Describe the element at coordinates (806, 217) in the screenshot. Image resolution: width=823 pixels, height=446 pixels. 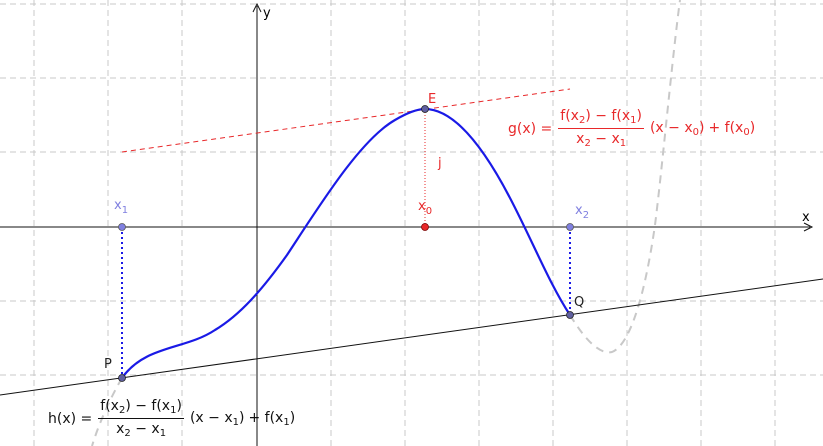
I see `x-axis-label: x` at that location.